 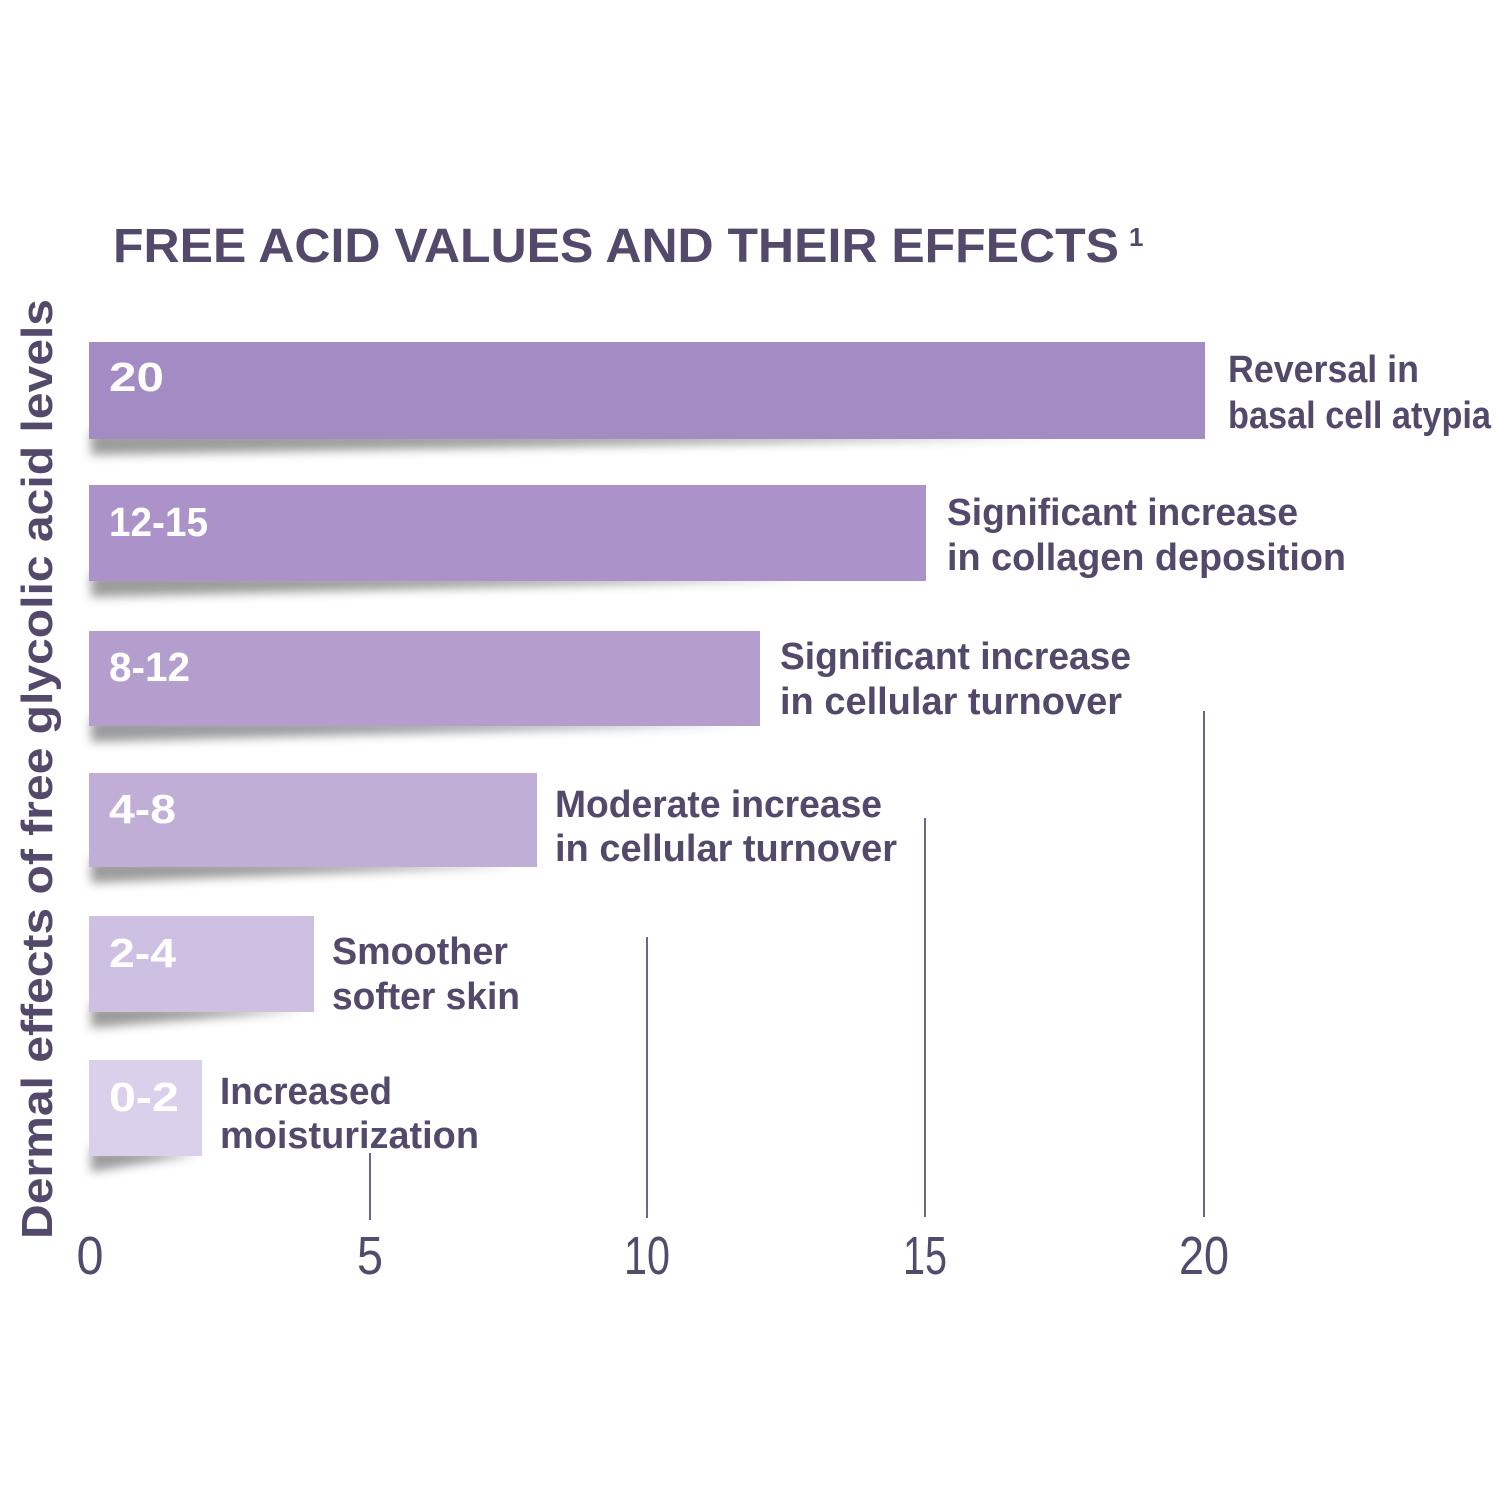 I want to click on svg-text: Smoother, so click(x=420, y=952).